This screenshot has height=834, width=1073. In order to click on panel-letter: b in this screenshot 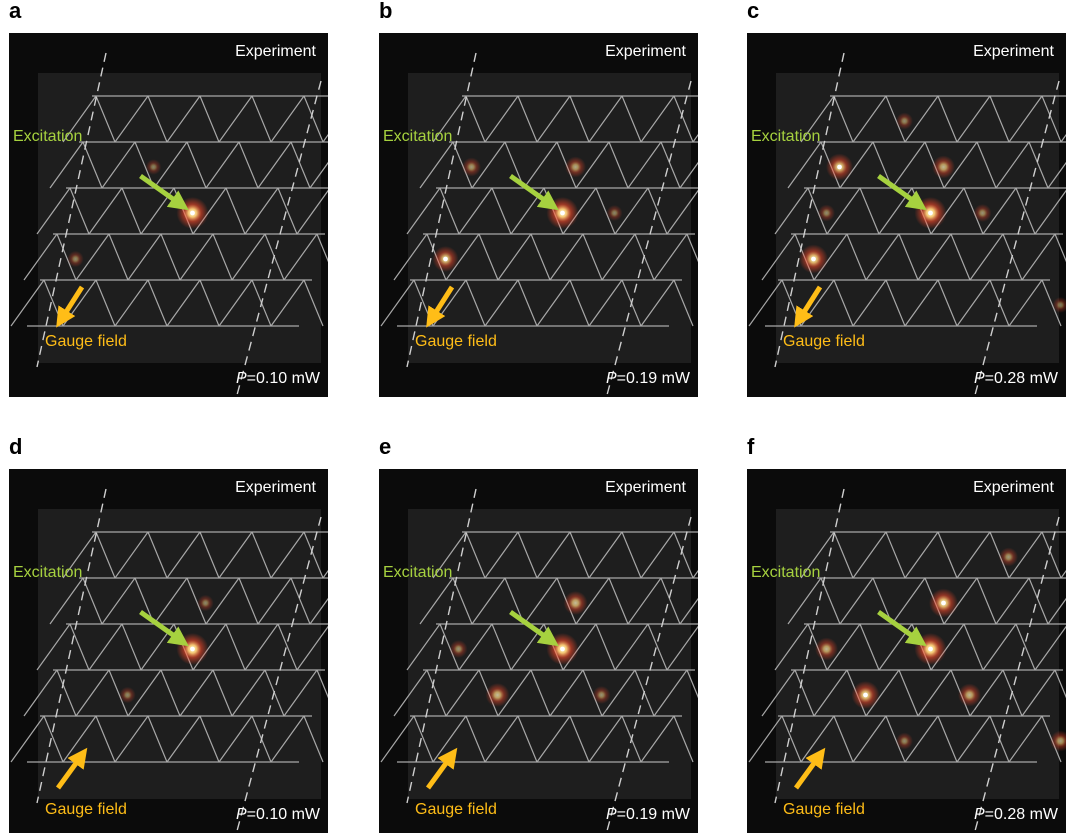, I will do `click(386, 11)`.